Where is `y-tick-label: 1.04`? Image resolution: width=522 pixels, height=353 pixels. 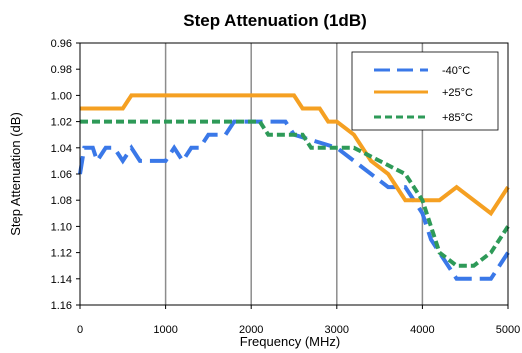 y-tick-label: 1.04 is located at coordinates (61, 149).